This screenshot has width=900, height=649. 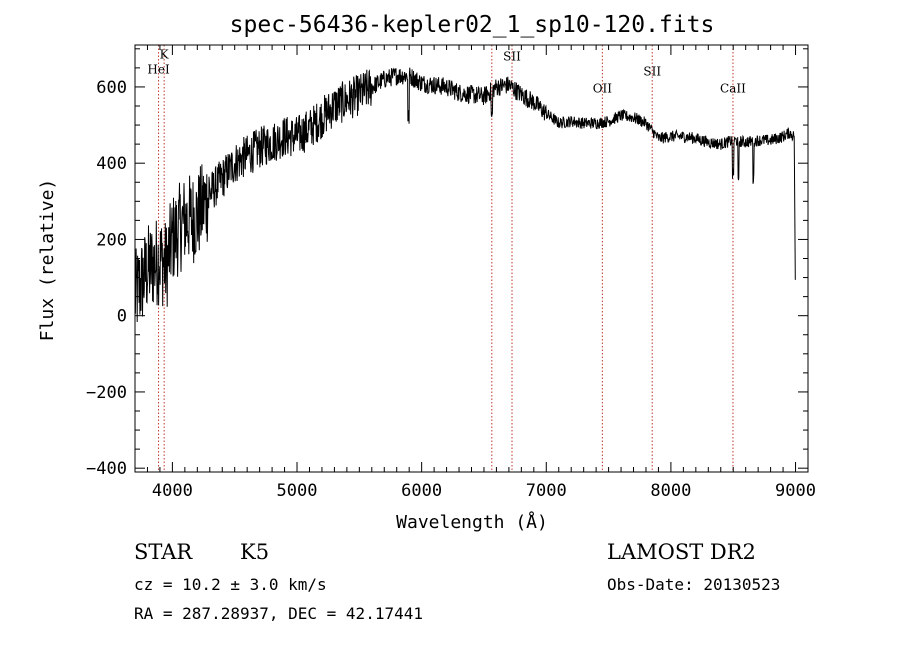 I want to click on y-tick-label: 600, so click(x=111, y=88).